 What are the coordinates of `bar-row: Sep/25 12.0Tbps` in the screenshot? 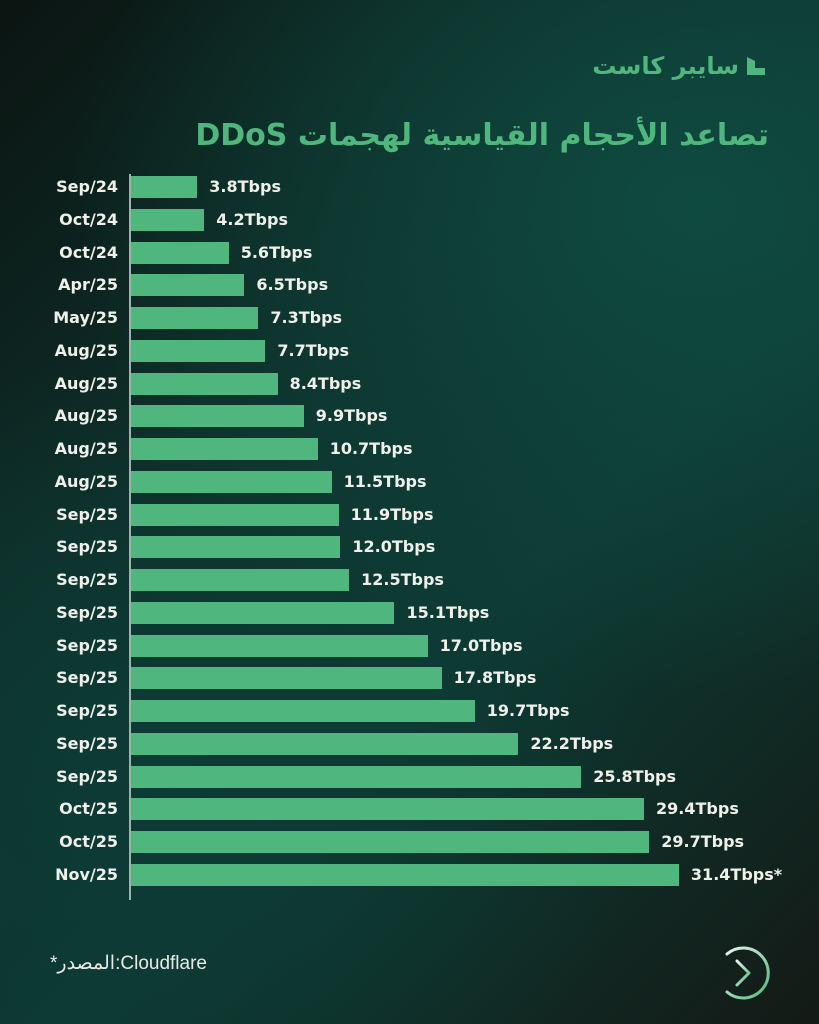 It's located at (409, 547).